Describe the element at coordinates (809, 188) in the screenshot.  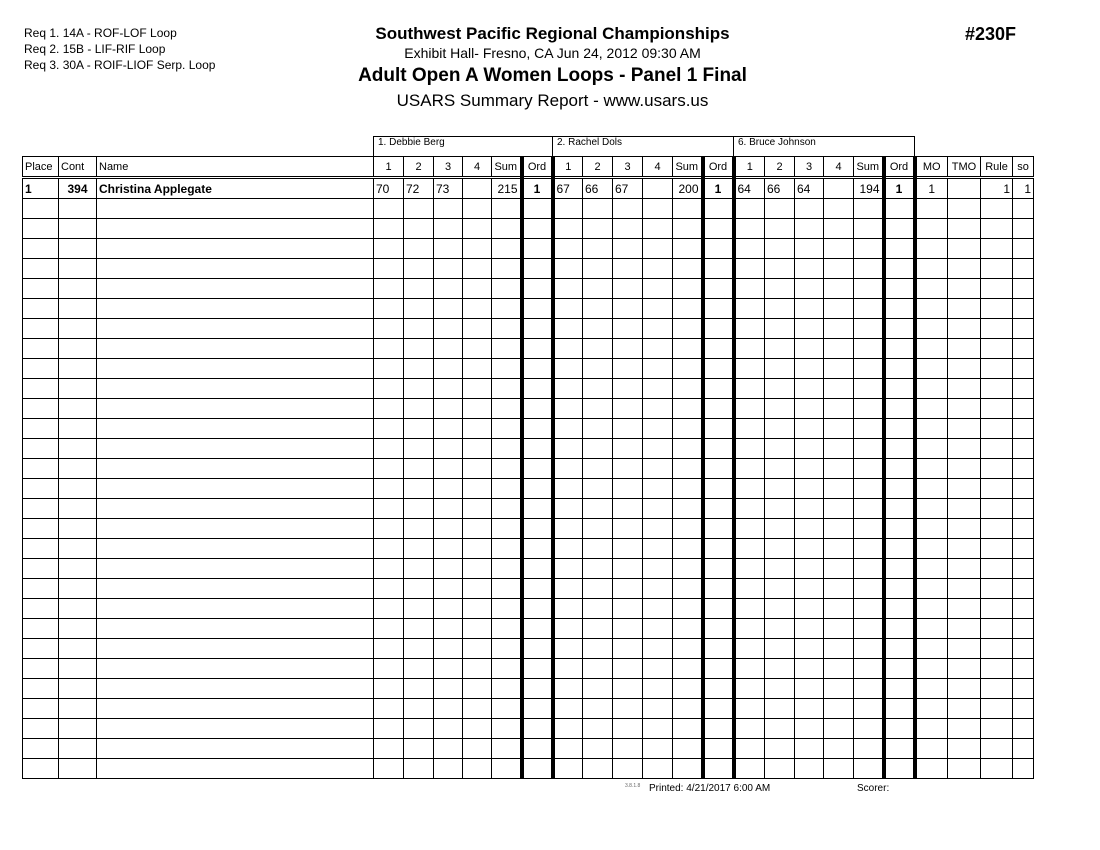
I see `judge-score: 64` at that location.